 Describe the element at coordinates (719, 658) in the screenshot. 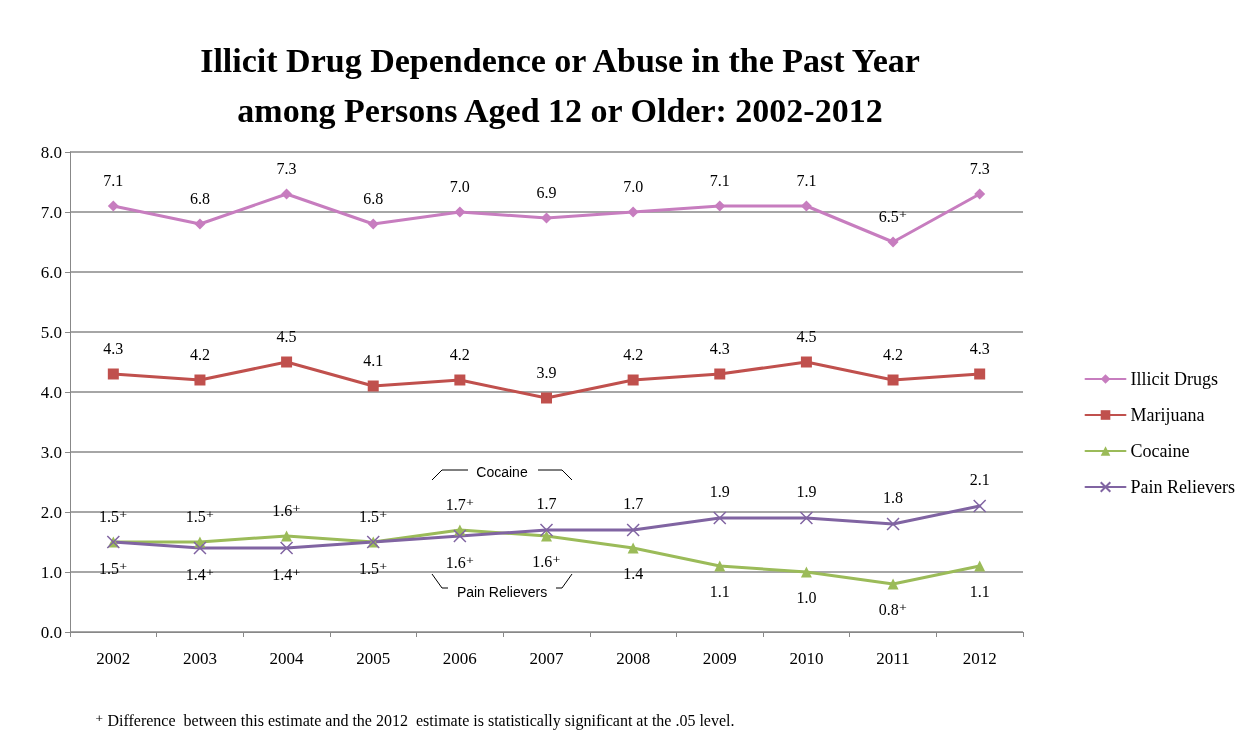

I see `x-tick-label: 2009` at that location.